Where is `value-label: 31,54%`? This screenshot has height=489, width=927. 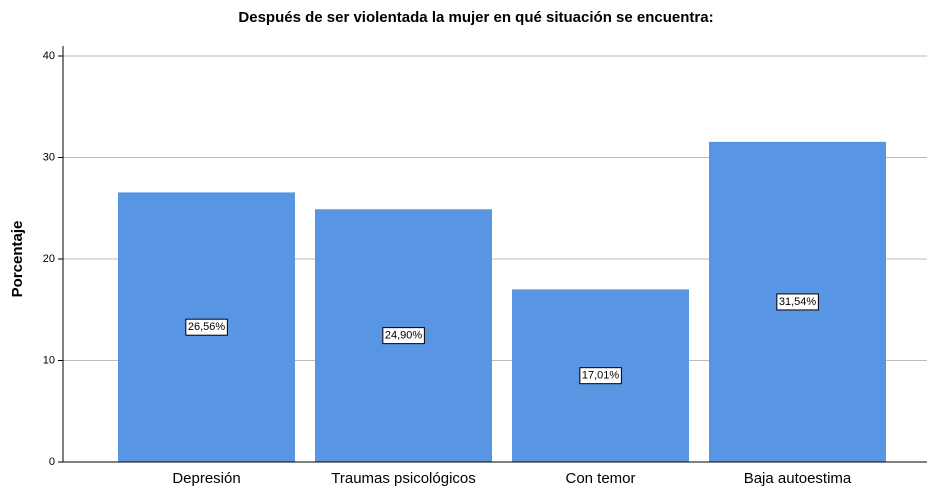
value-label: 31,54% is located at coordinates (798, 302).